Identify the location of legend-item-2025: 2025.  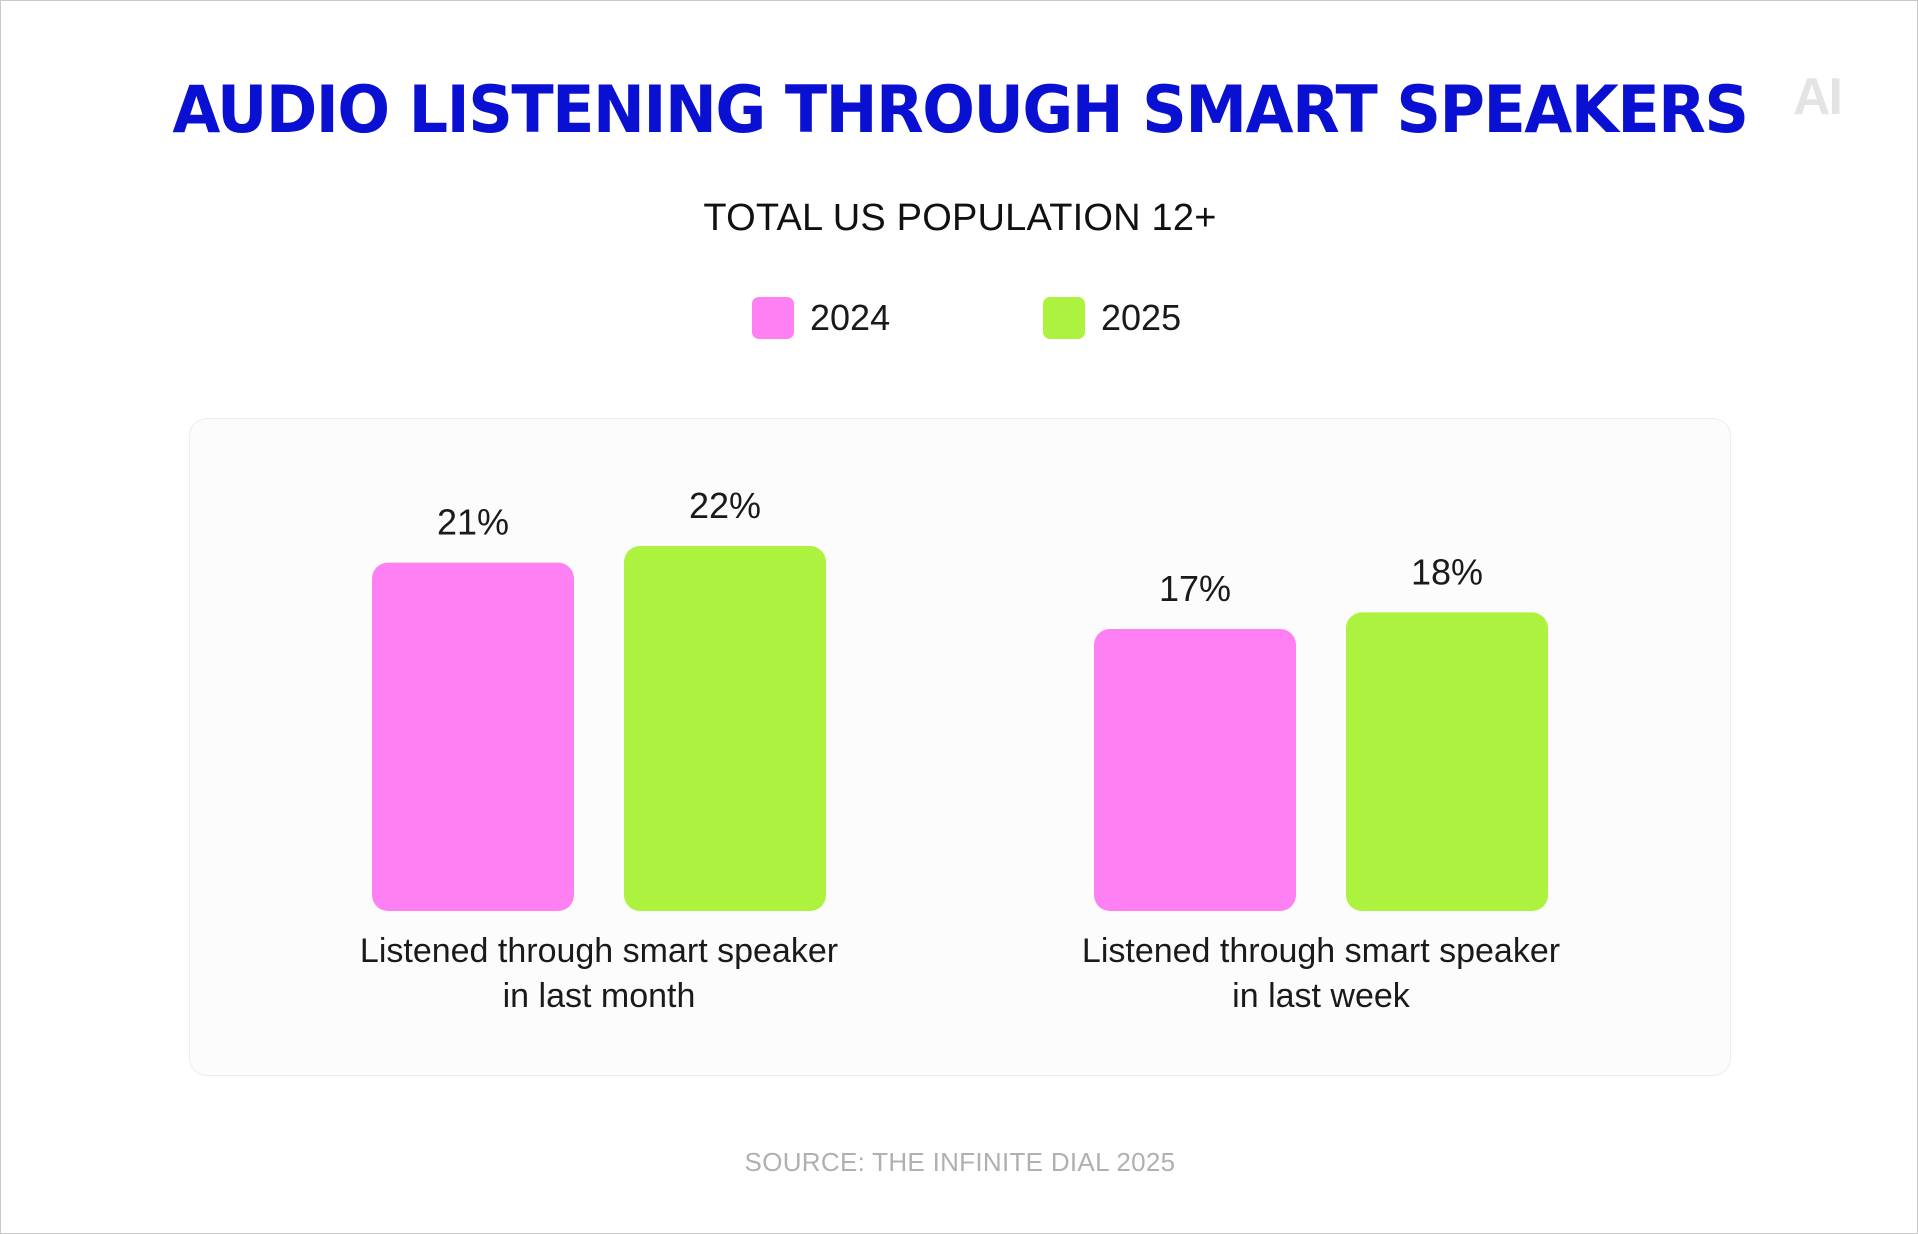
(1112, 318).